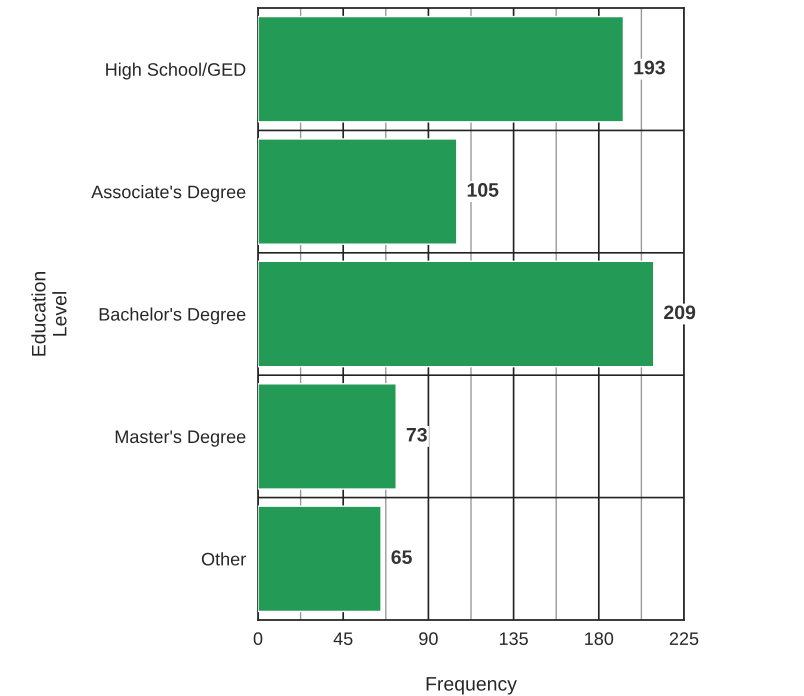  What do you see at coordinates (176, 71) in the screenshot?
I see `y-tick-label: High School/GED` at bounding box center [176, 71].